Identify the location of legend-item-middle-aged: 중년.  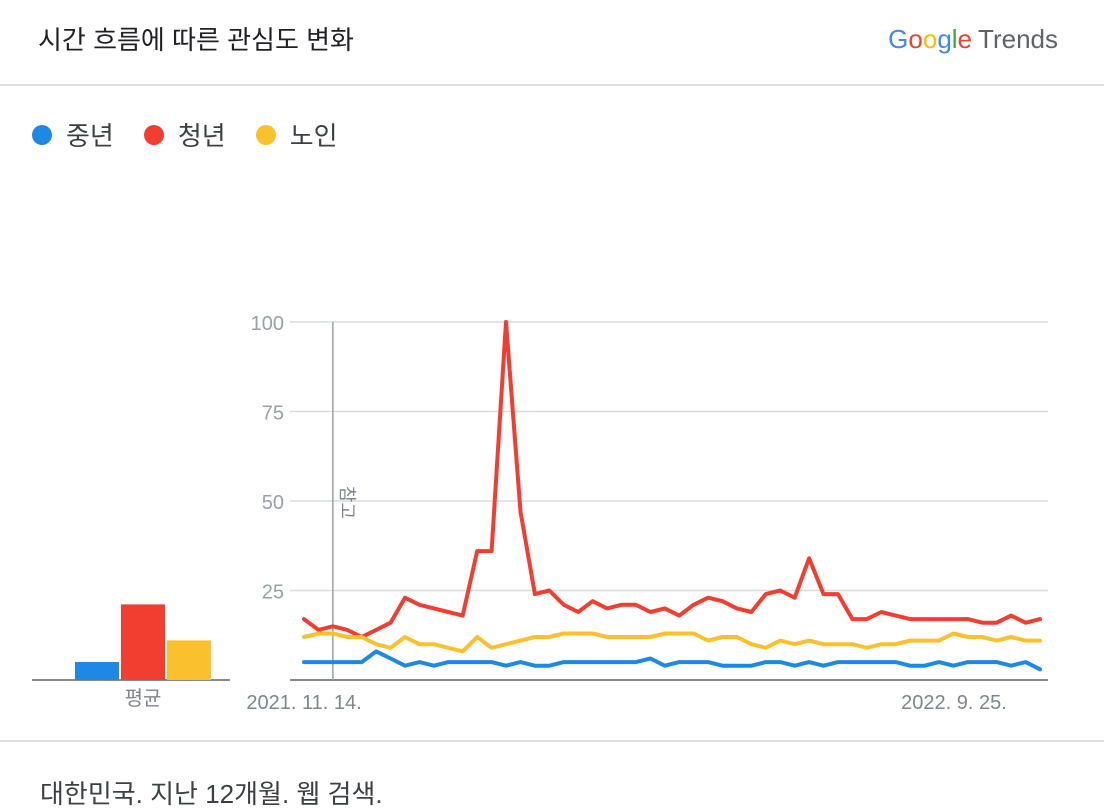
(73, 134).